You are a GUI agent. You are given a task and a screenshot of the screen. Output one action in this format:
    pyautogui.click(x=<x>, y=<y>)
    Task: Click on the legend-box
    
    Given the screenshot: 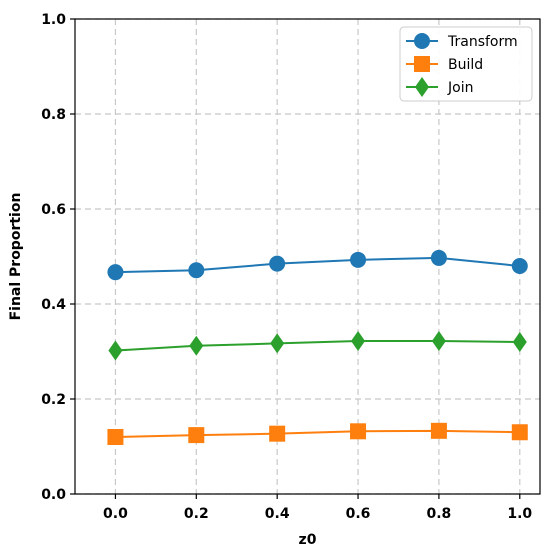 What is the action you would take?
    pyautogui.click(x=466, y=64)
    